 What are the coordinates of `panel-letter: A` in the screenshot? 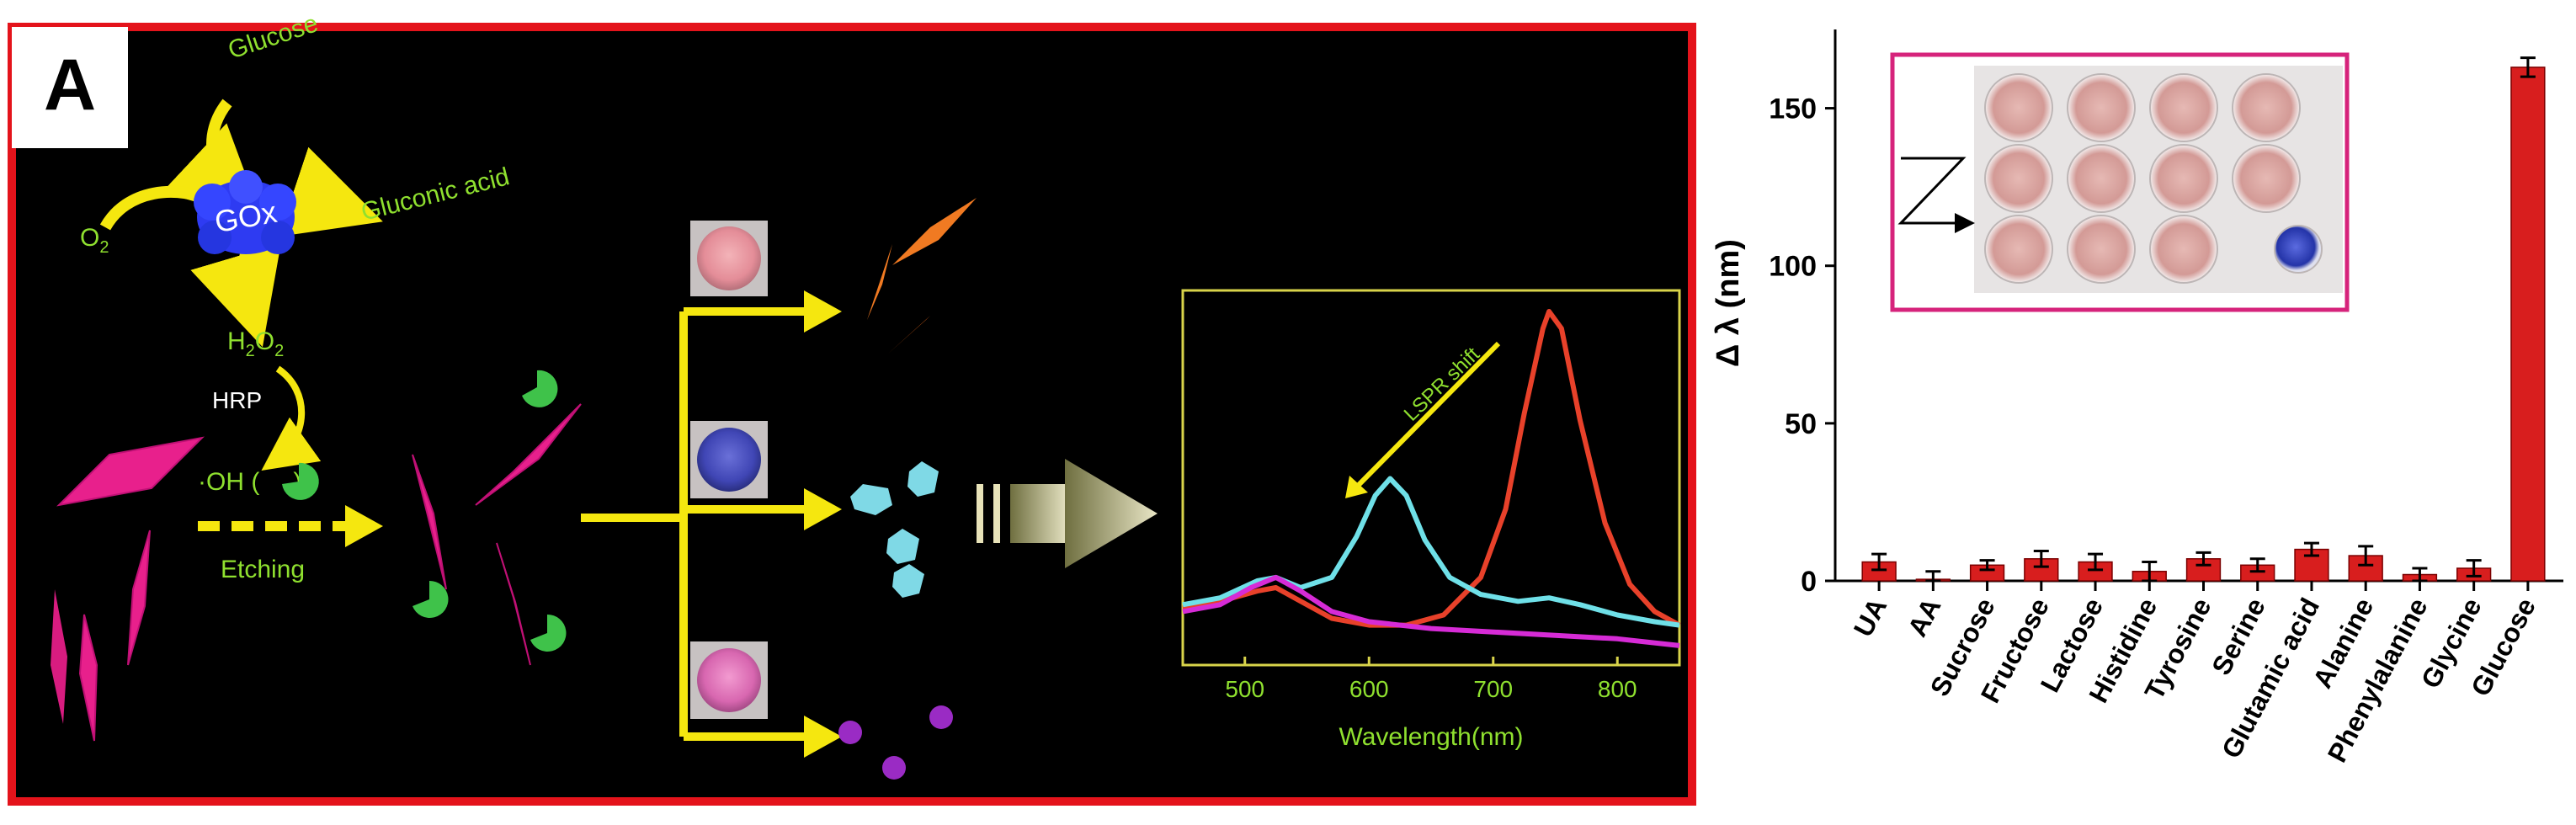 It's located at (70, 85).